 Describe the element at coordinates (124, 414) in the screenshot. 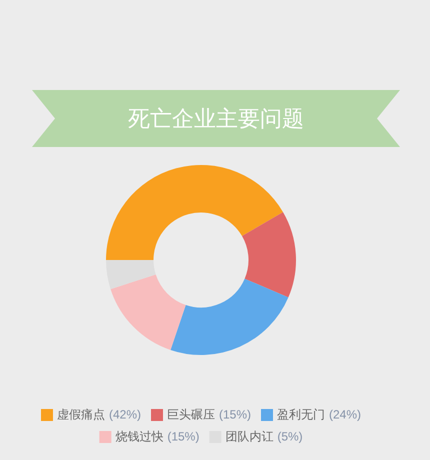

I see `data-label: (42%)` at that location.